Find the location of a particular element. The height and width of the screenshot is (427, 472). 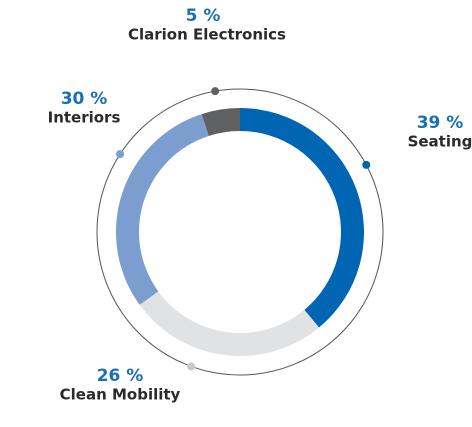

value-label: 30 % is located at coordinates (84, 99).